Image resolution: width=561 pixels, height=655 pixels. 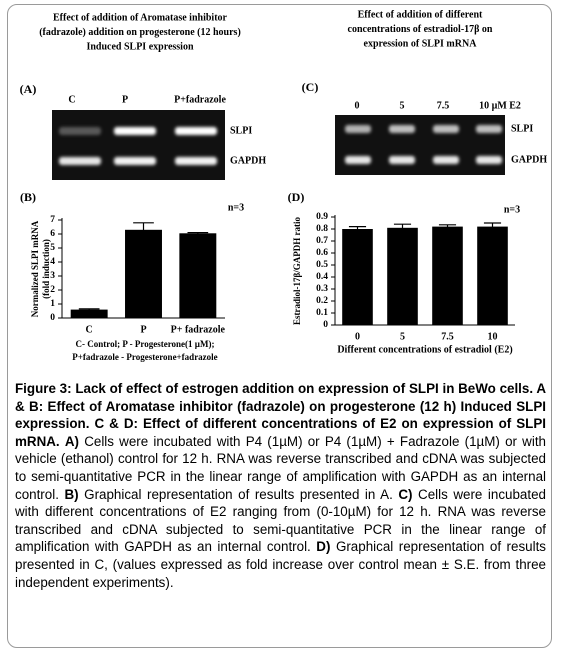 What do you see at coordinates (71, 441) in the screenshot?
I see `caption-label: A)` at bounding box center [71, 441].